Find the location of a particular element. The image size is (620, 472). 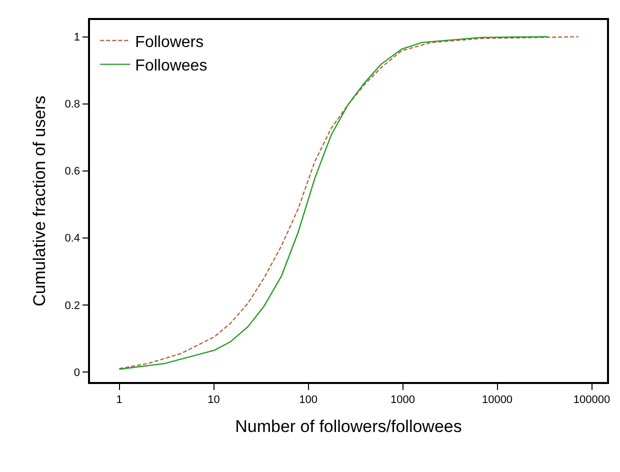

y-tick-label: 0.8 is located at coordinates (72, 104).